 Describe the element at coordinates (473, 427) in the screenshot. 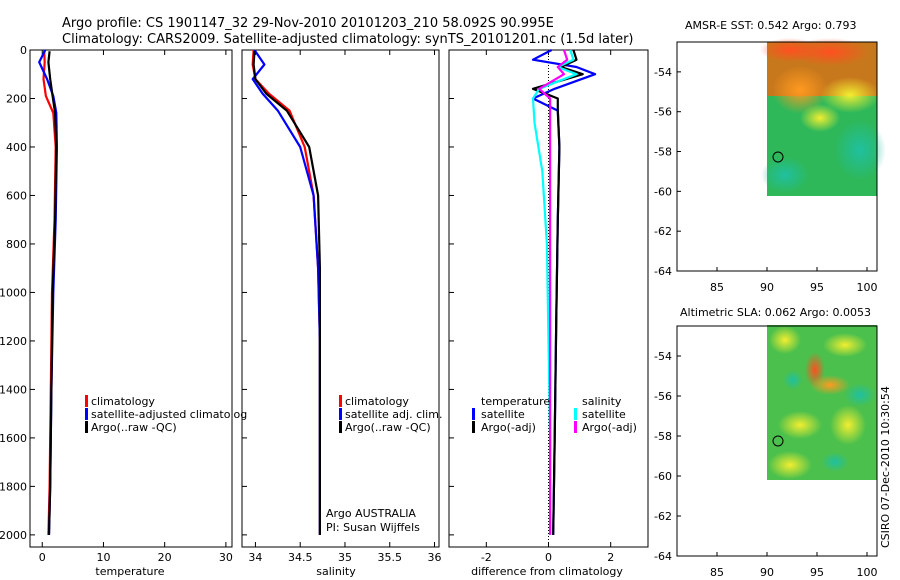

I see `legend-temp-argo-swatch` at that location.